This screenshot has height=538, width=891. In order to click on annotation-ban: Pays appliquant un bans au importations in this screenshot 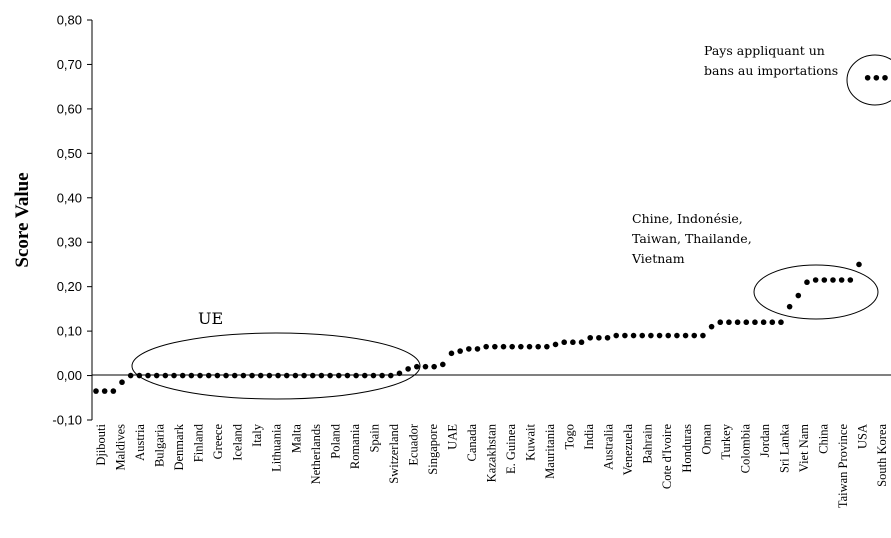, I will do `click(797, 74)`.